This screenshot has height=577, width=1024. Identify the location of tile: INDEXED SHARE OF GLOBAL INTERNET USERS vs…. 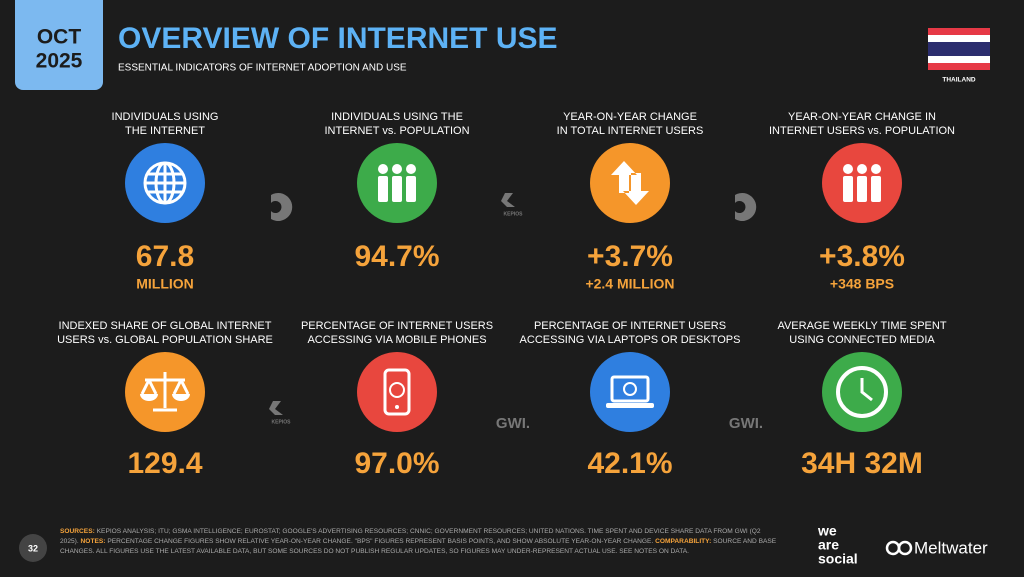
(165, 400).